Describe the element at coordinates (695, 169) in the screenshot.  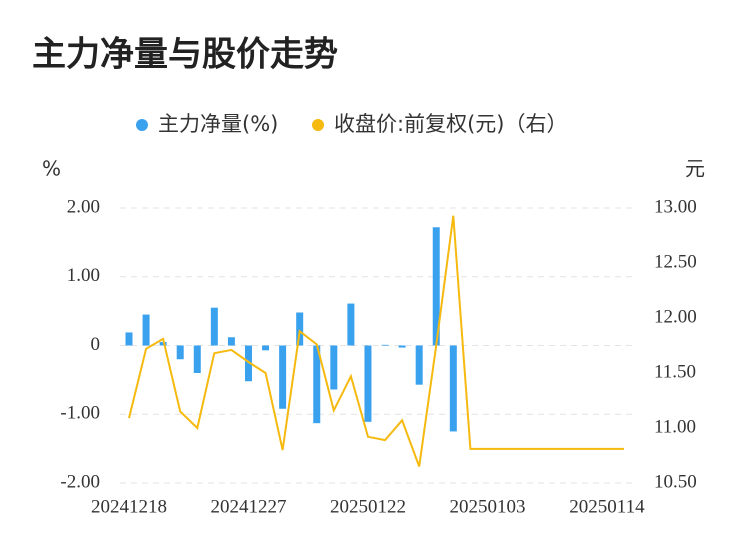
I see `y2-axis-unit: 元` at that location.